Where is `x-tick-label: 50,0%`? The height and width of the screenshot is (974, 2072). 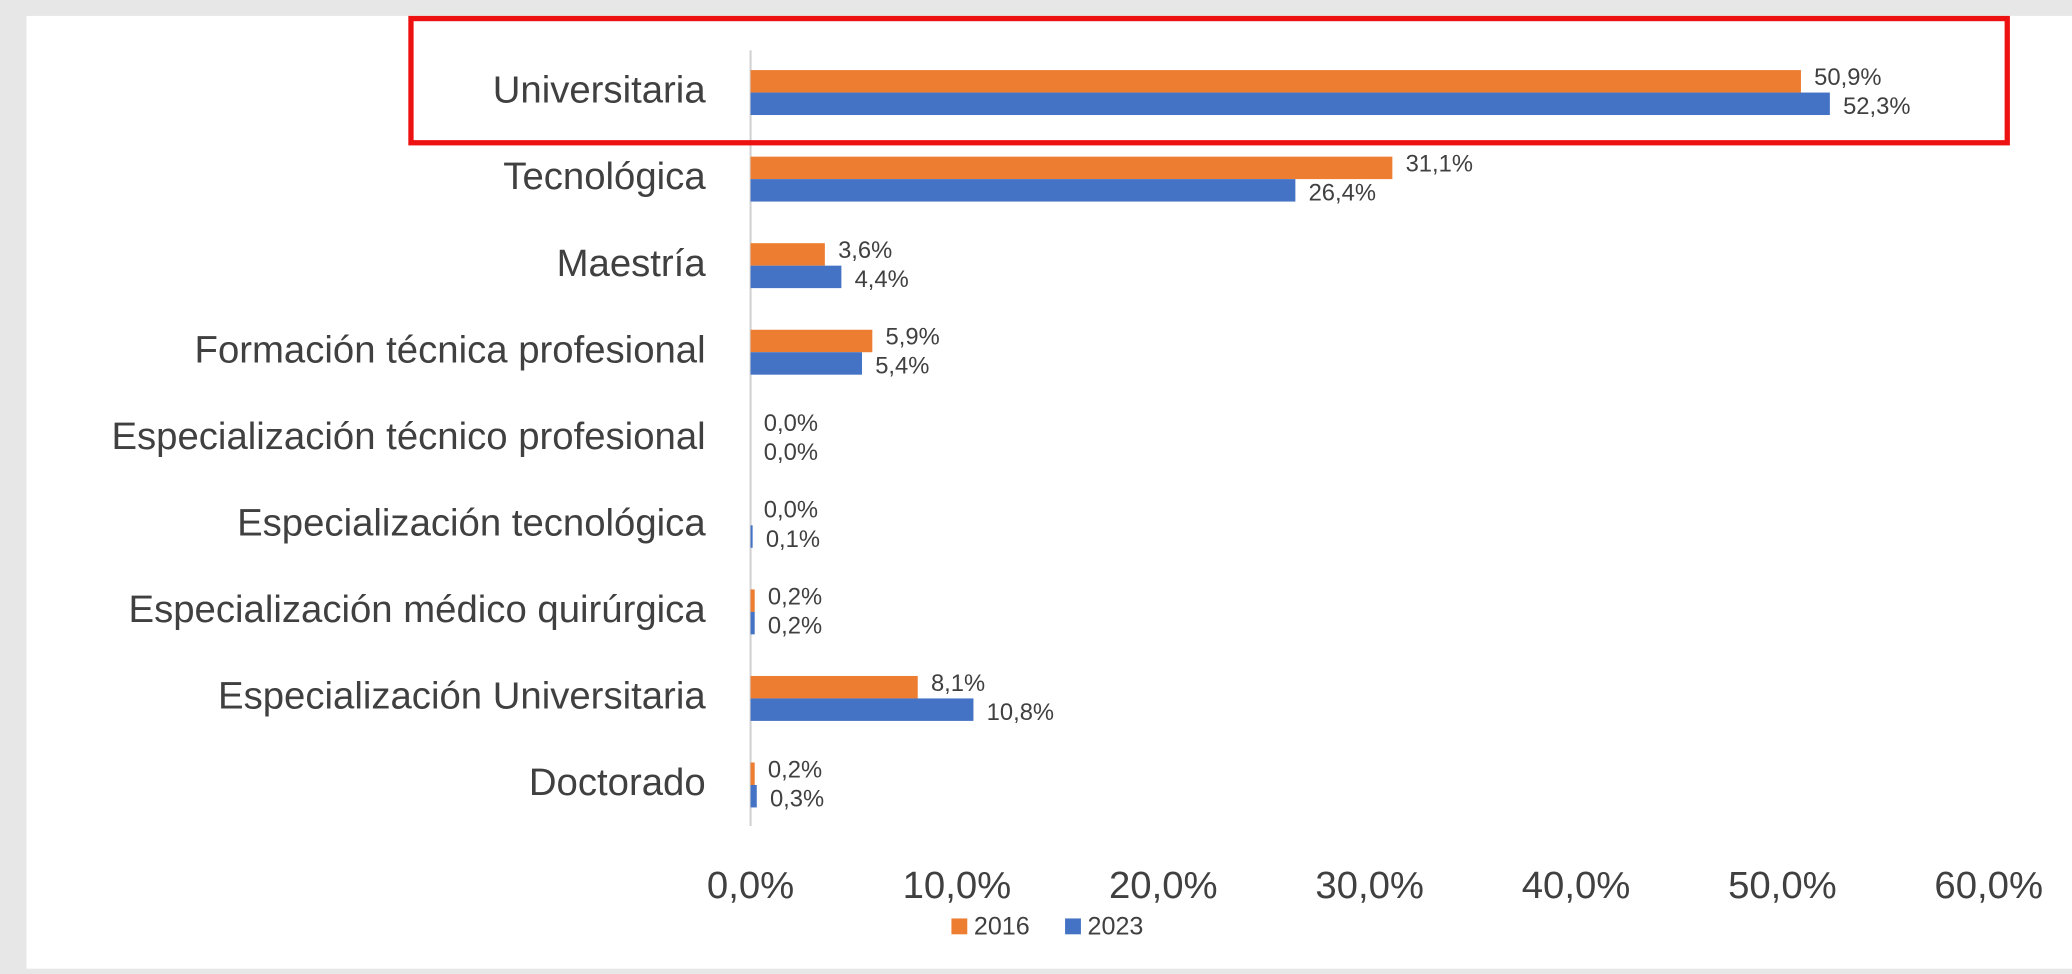
x-tick-label: 50,0% is located at coordinates (1782, 885).